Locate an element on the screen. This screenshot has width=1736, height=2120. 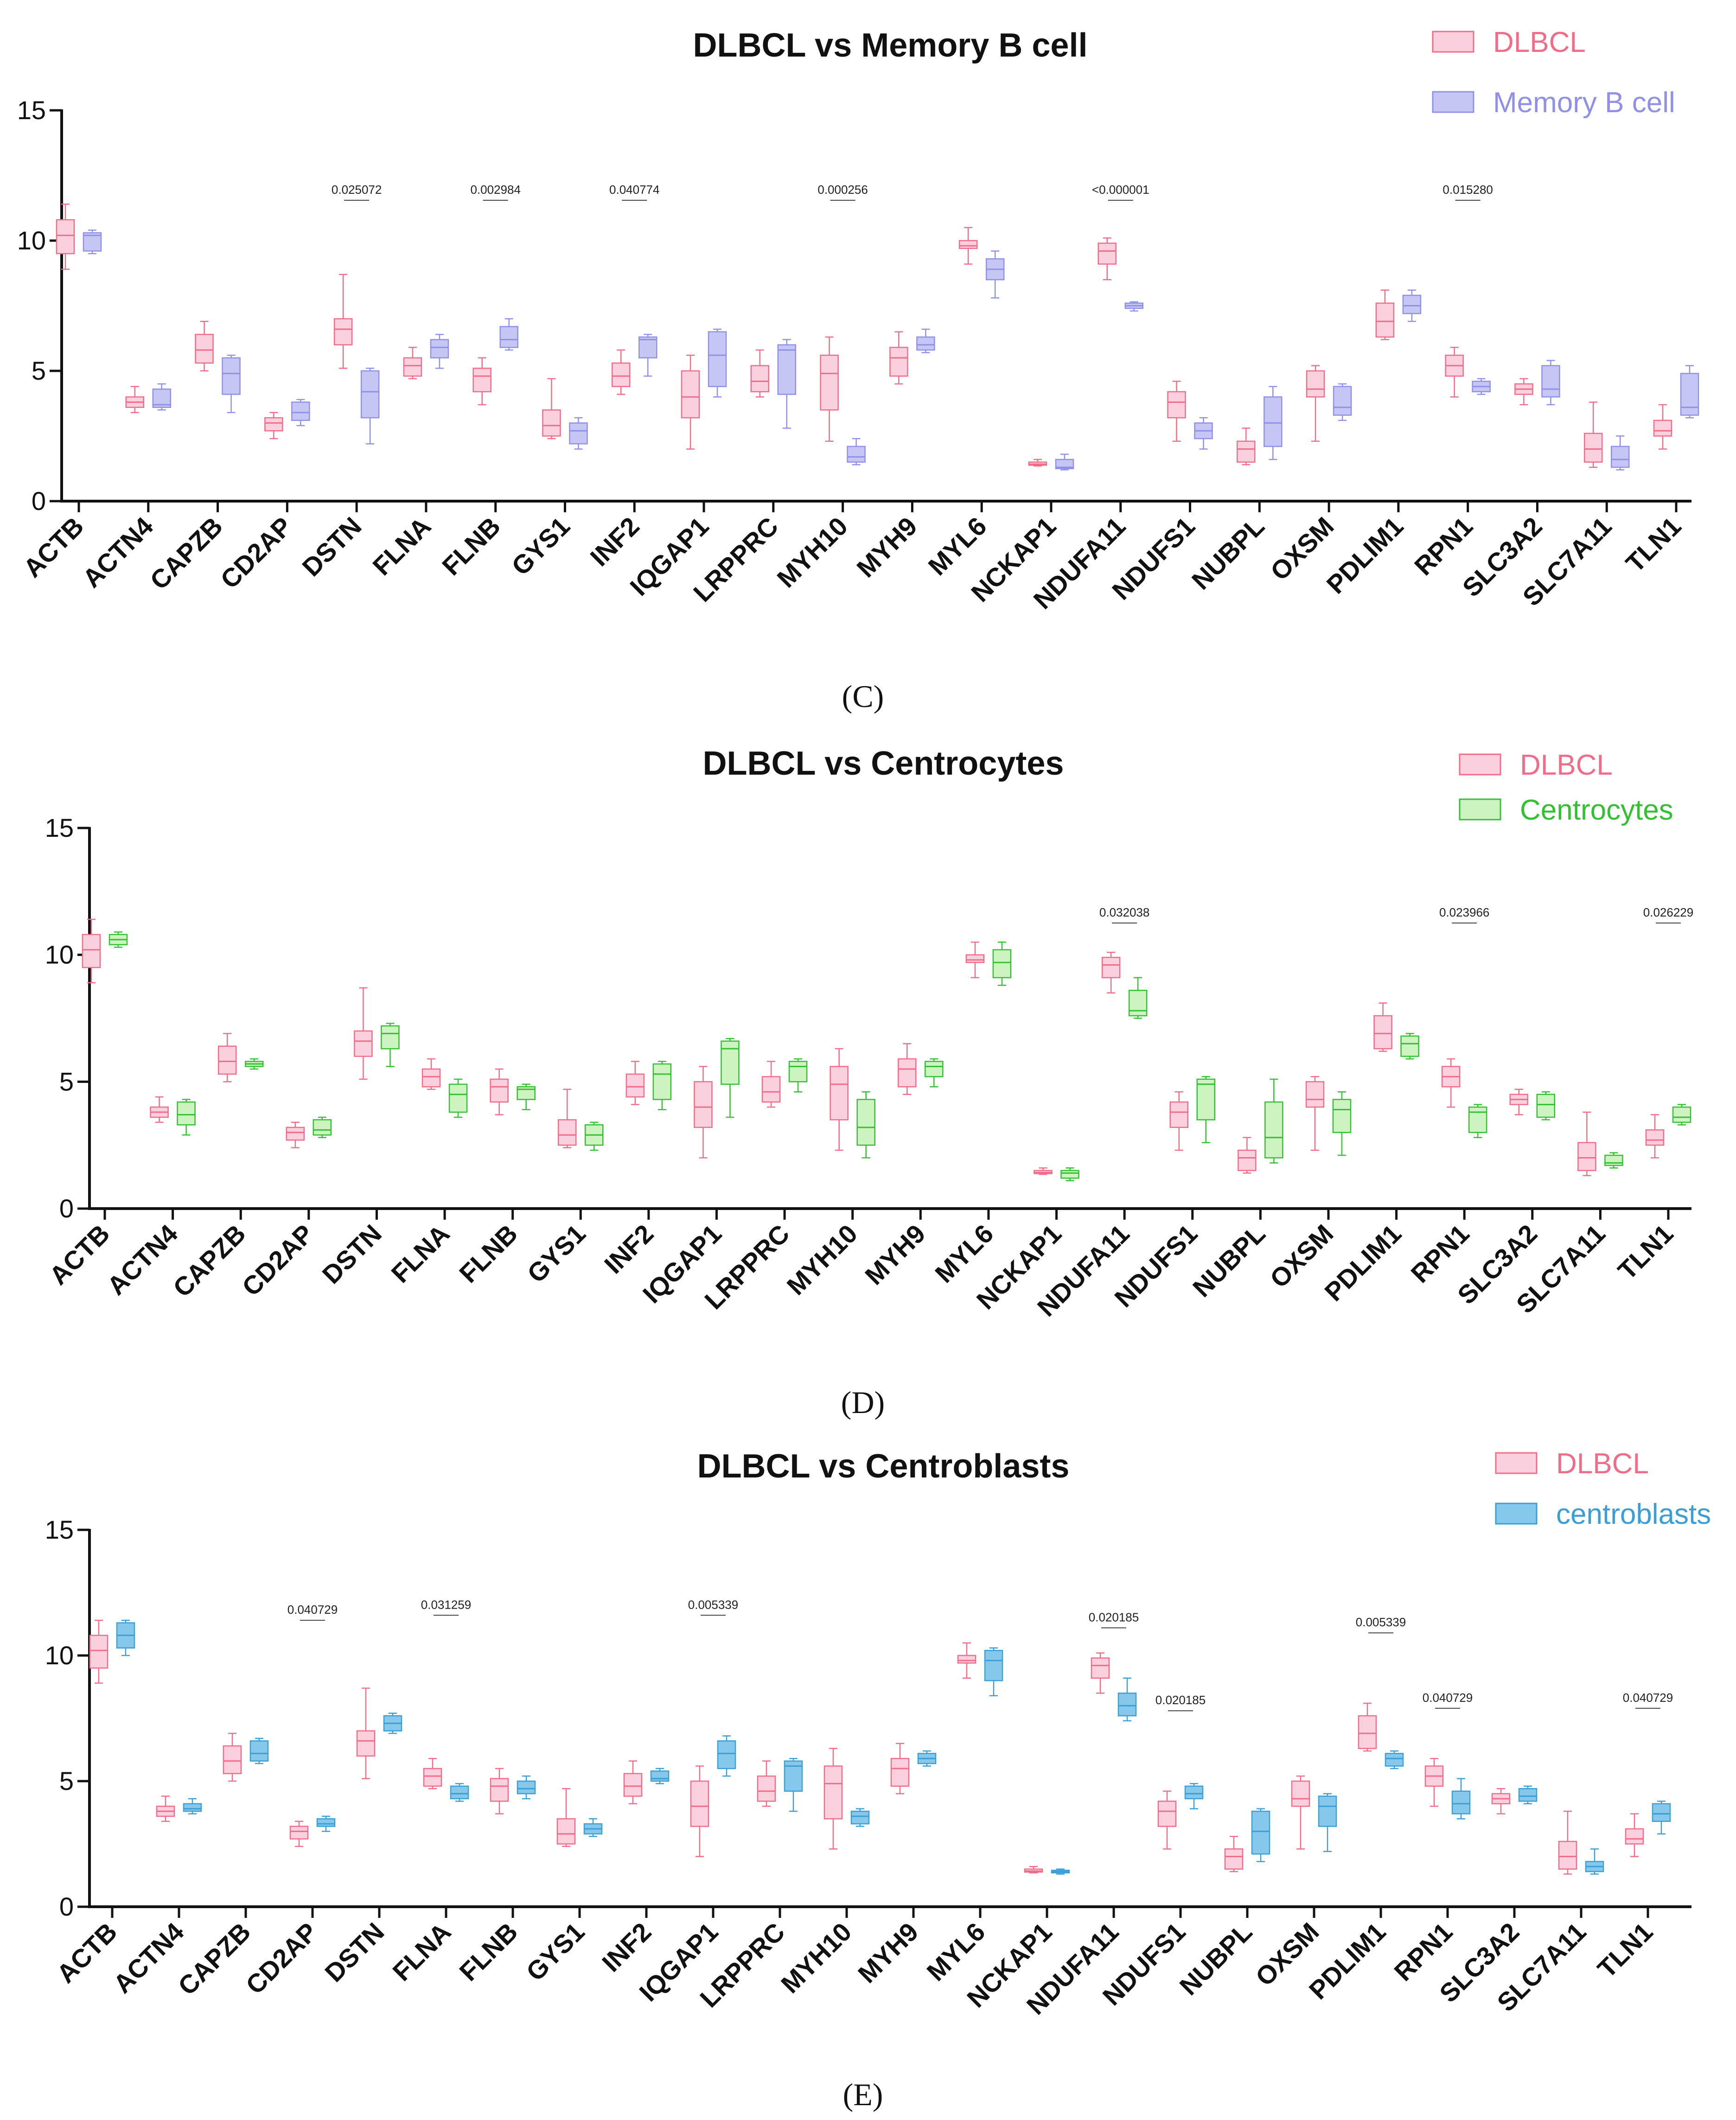
box-centroblasts-rpn1 is located at coordinates (1461, 1799).